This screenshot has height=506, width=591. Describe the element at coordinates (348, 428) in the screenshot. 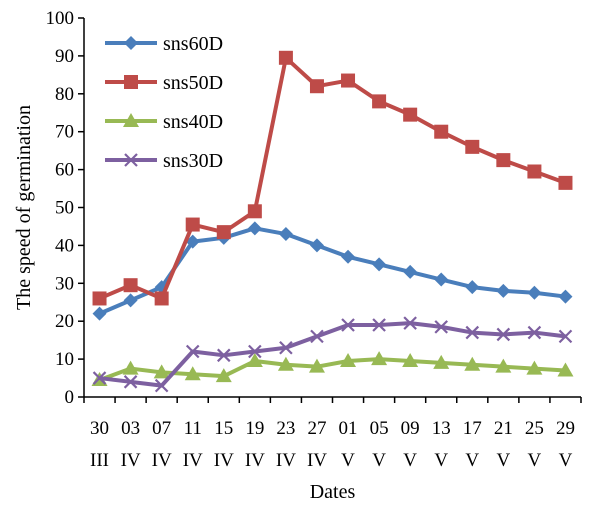

I see `x-tick-label-day: 01` at that location.